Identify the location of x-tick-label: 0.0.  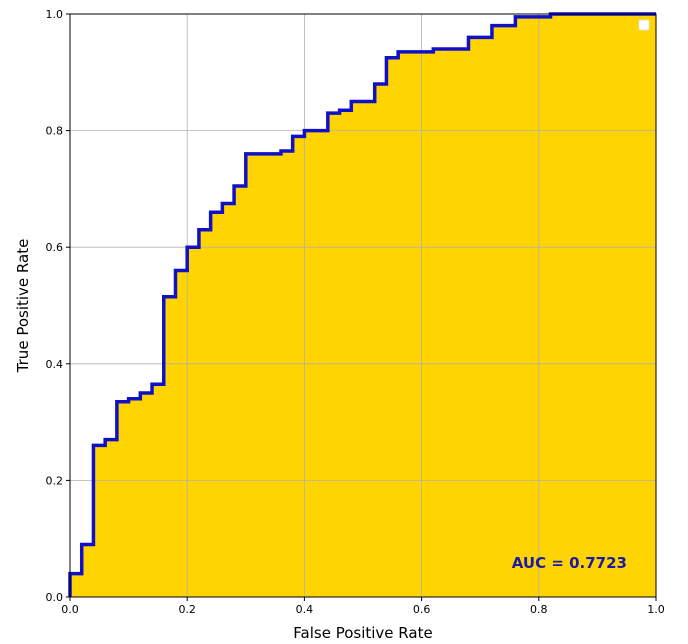
(70, 609).